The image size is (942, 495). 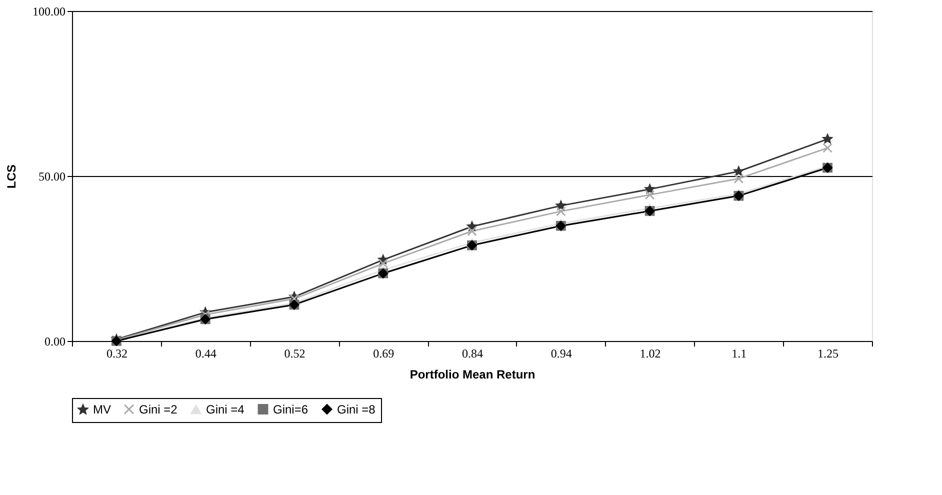 I want to click on x-tick-label: 0.69, so click(x=383, y=353).